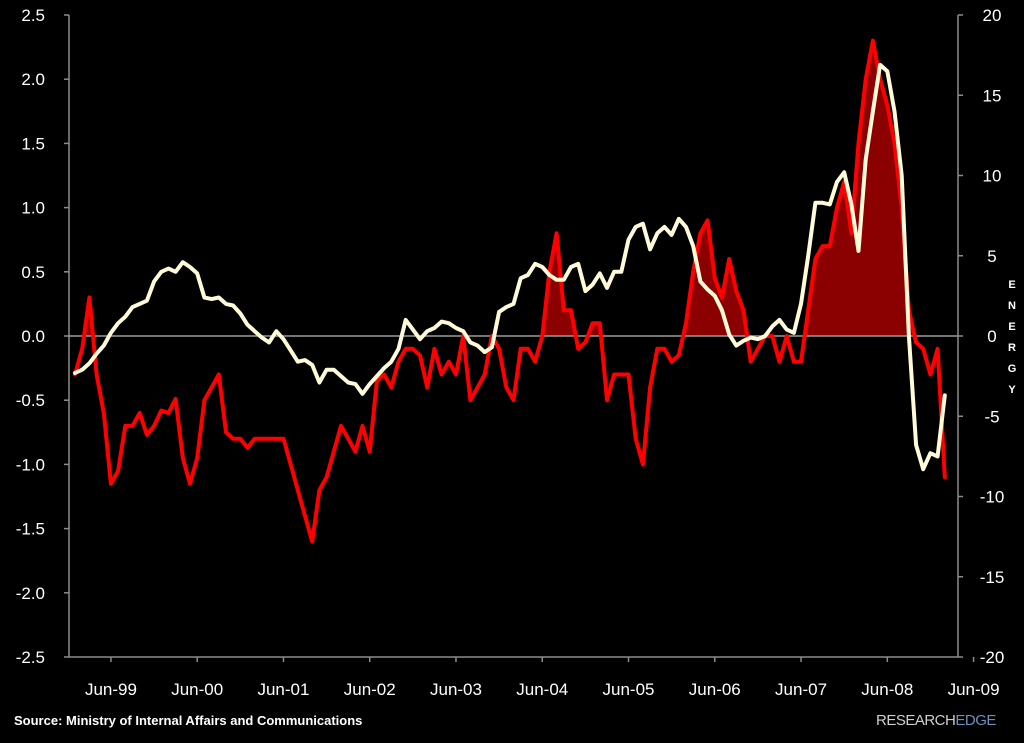 The width and height of the screenshot is (1024, 743). I want to click on right-tick-label: 5, so click(991, 256).